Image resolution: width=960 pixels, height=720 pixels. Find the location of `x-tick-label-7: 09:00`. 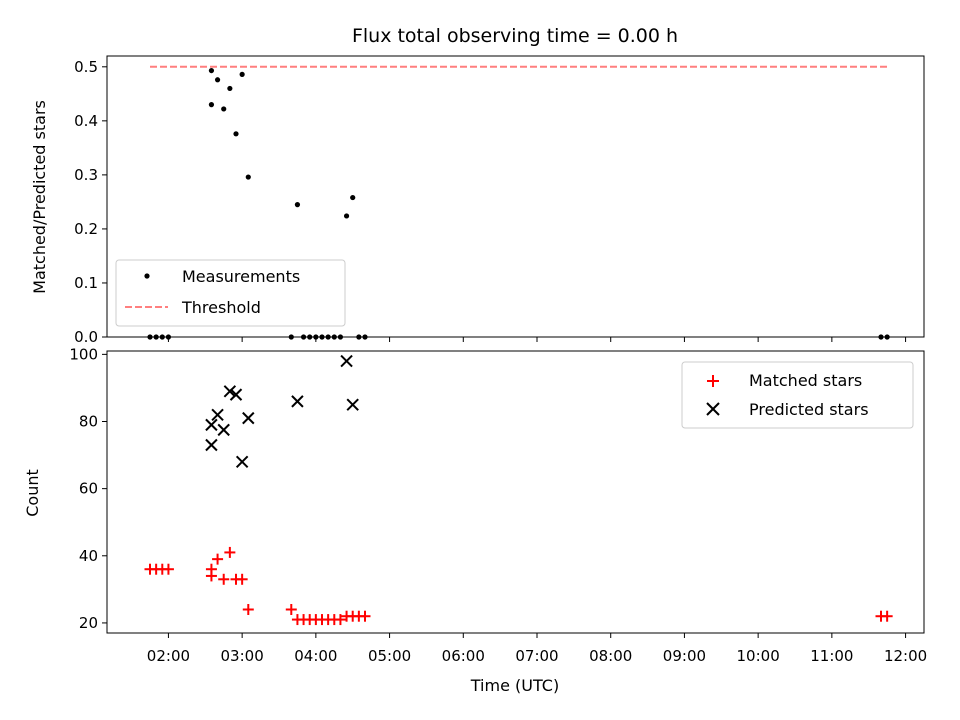

x-tick-label-7: 09:00 is located at coordinates (684, 656).